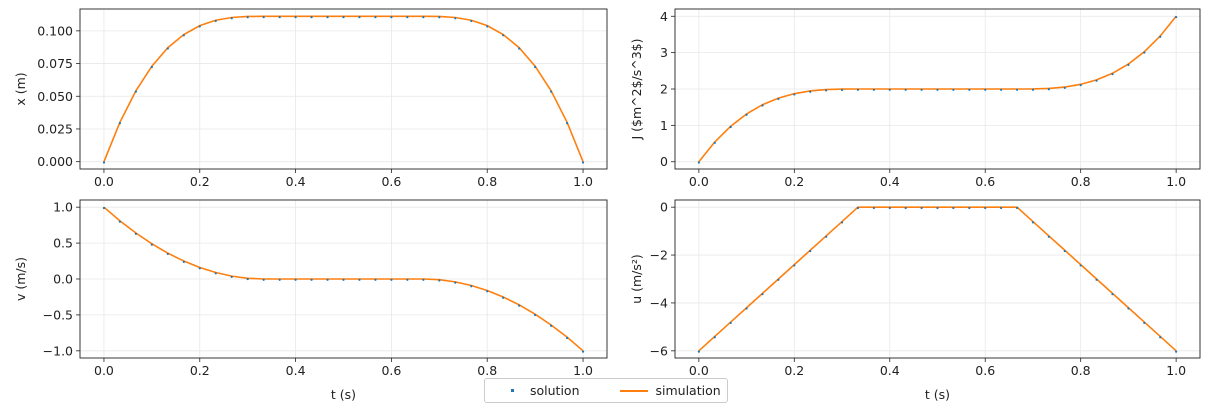  I want to click on y-tick-label: −0.5, so click(58, 314).